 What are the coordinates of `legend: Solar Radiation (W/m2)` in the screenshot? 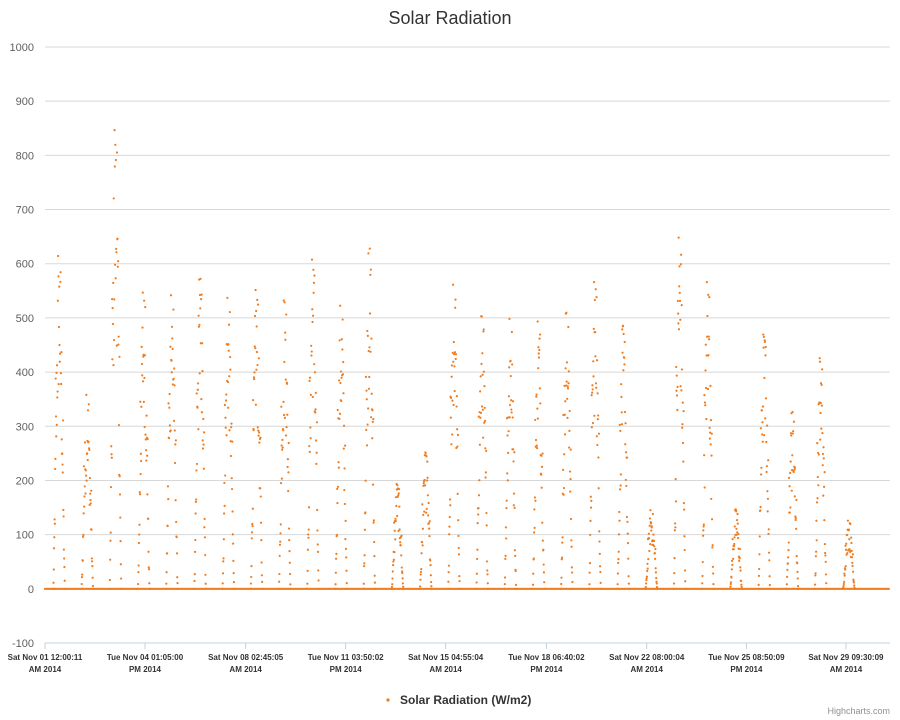 It's located at (458, 700).